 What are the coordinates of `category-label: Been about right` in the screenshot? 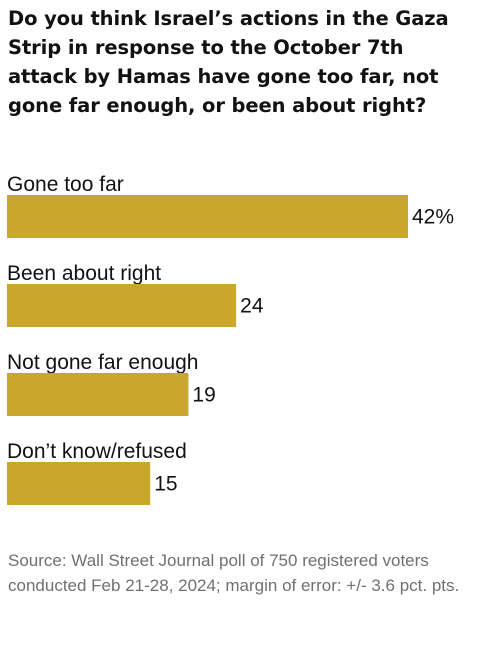 It's located at (84, 273).